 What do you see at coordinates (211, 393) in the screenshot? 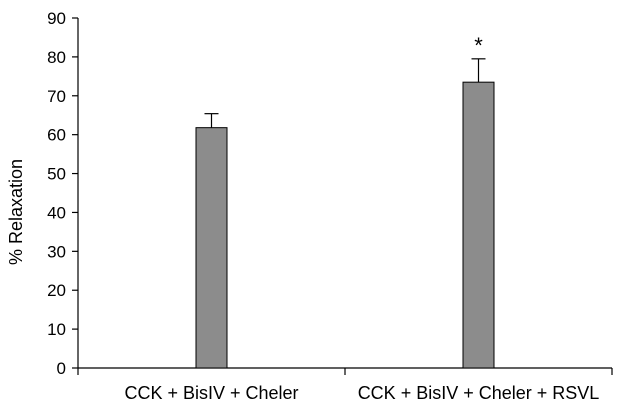
I see `x-category-label: CCK + BisIV + Cheler` at bounding box center [211, 393].